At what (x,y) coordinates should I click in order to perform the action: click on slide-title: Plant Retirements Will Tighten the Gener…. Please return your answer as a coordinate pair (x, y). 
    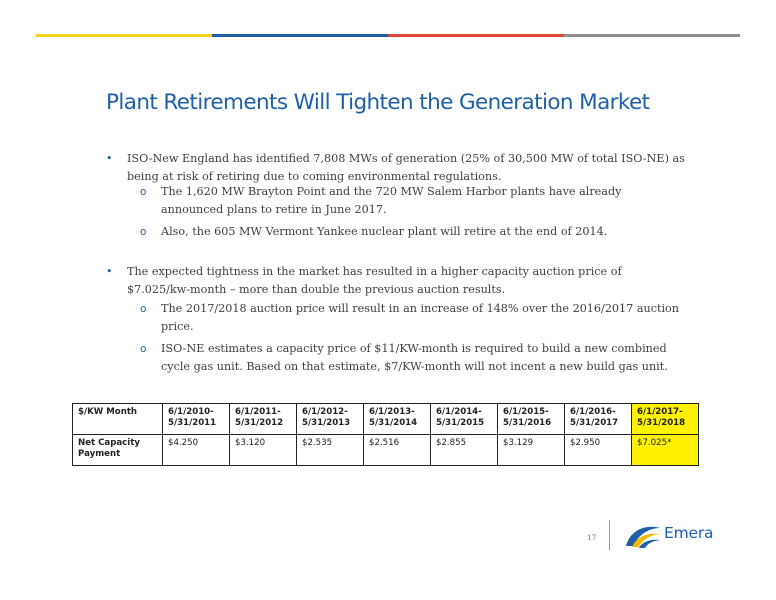
    Looking at the image, I should click on (378, 102).